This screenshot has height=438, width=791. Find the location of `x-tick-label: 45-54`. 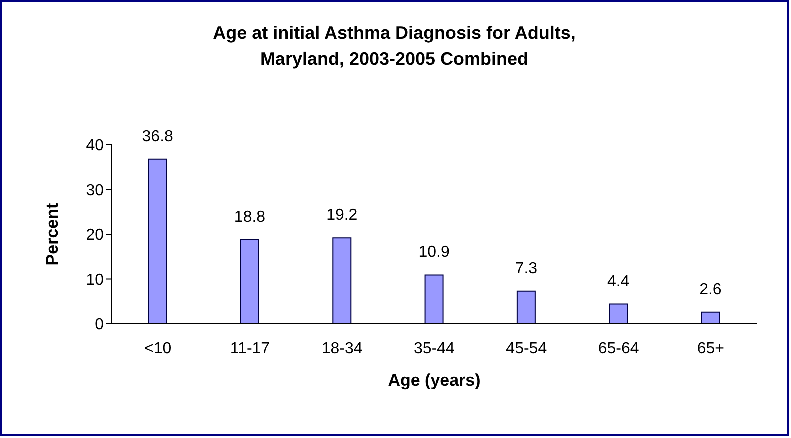

x-tick-label: 45-54 is located at coordinates (527, 349).